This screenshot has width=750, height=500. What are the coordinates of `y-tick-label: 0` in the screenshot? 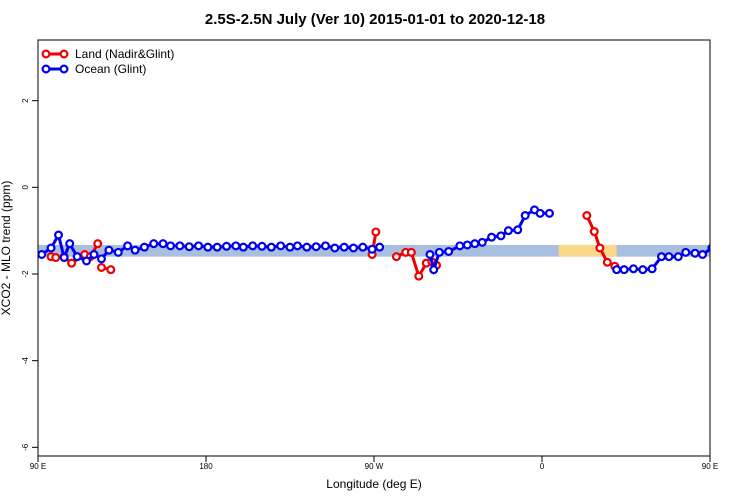 It's located at (25, 187).